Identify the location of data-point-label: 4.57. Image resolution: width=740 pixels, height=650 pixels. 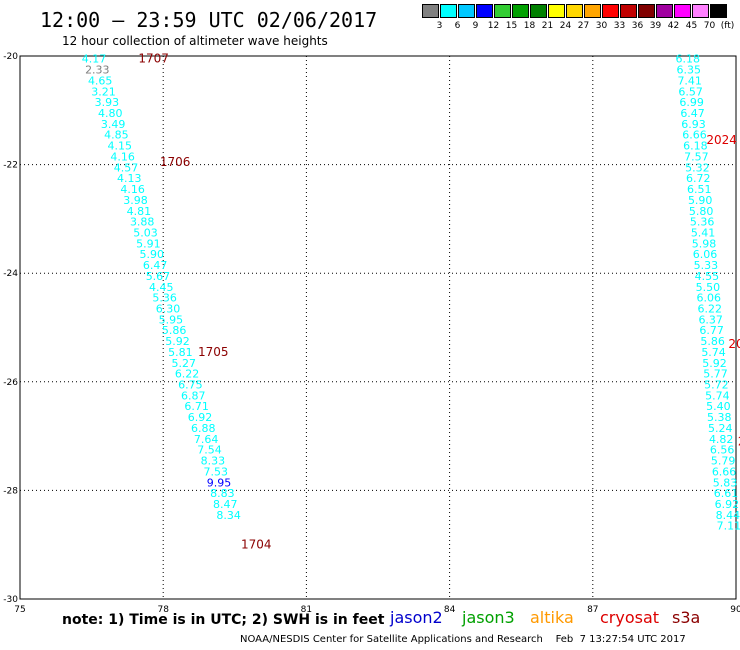
(126, 167).